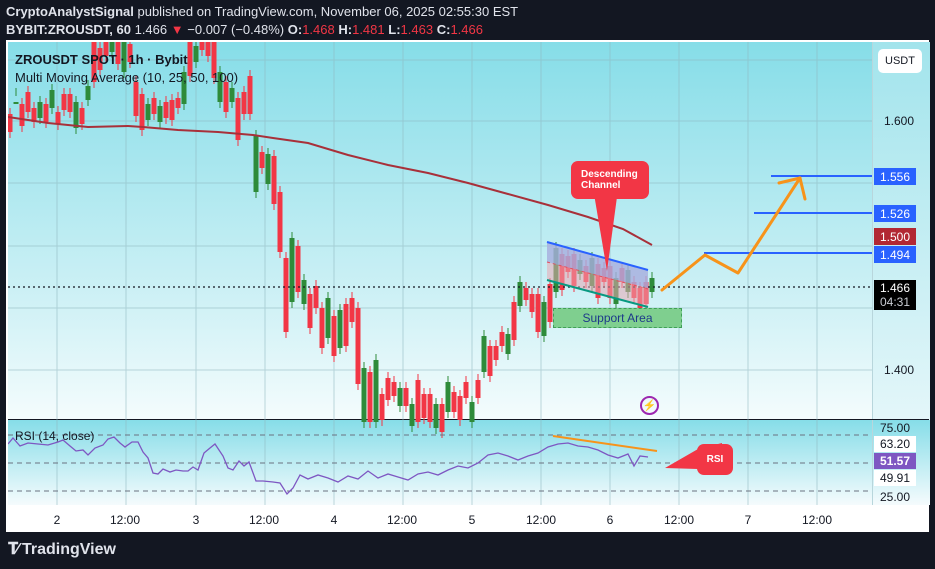  What do you see at coordinates (468, 419) in the screenshot?
I see `pane-separator` at bounding box center [468, 419].